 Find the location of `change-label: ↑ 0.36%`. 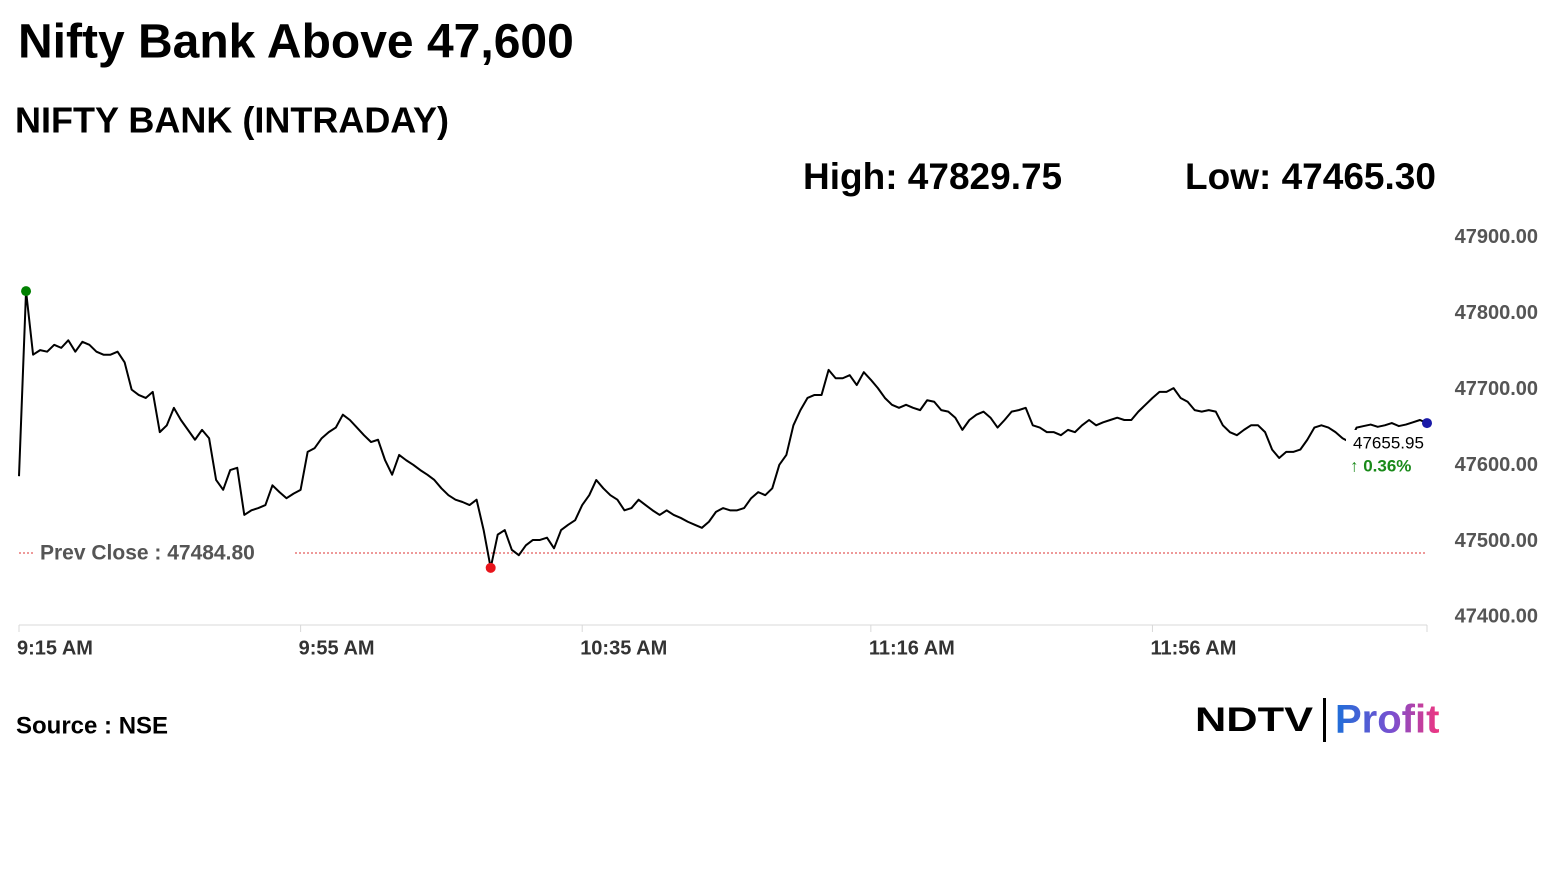

change-label: ↑ 0.36% is located at coordinates (1380, 465).